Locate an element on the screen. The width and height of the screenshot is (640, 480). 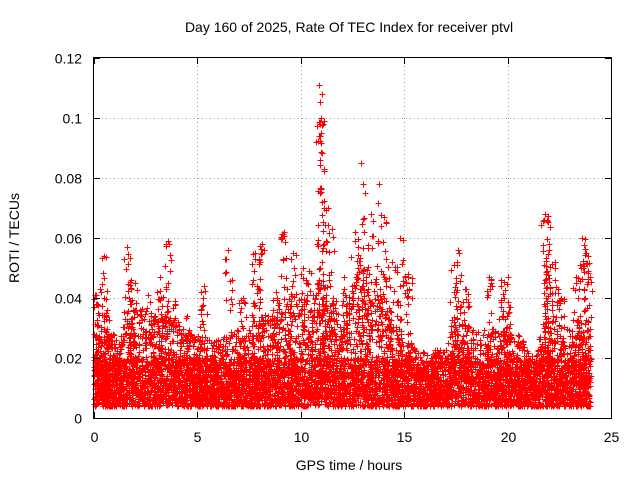
y-tick-label: 0.04 is located at coordinates (68, 299).